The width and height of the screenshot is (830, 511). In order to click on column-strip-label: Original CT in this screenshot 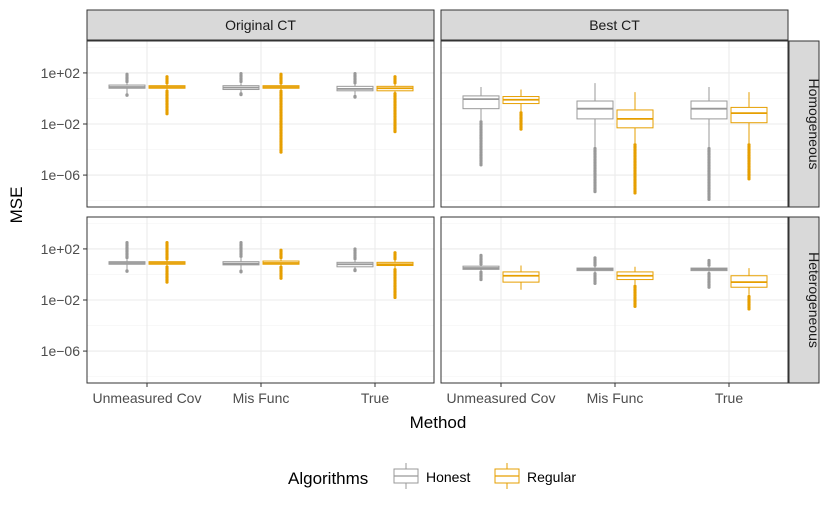, I will do `click(260, 25)`.